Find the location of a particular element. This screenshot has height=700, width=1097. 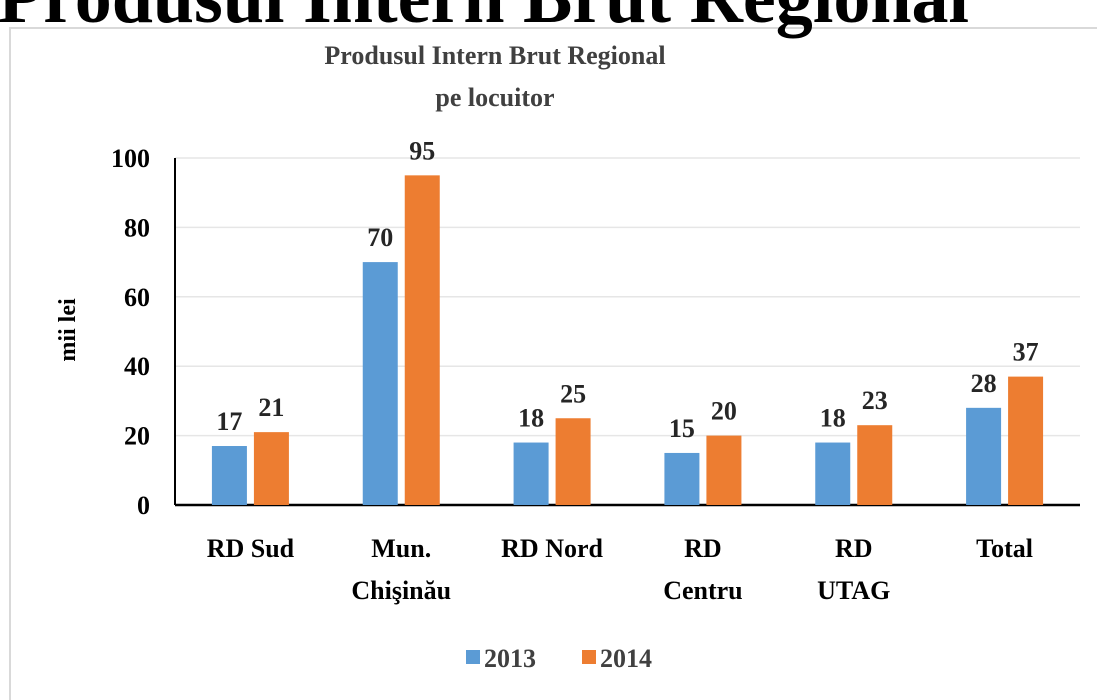

data-label: 95 is located at coordinates (422, 150).